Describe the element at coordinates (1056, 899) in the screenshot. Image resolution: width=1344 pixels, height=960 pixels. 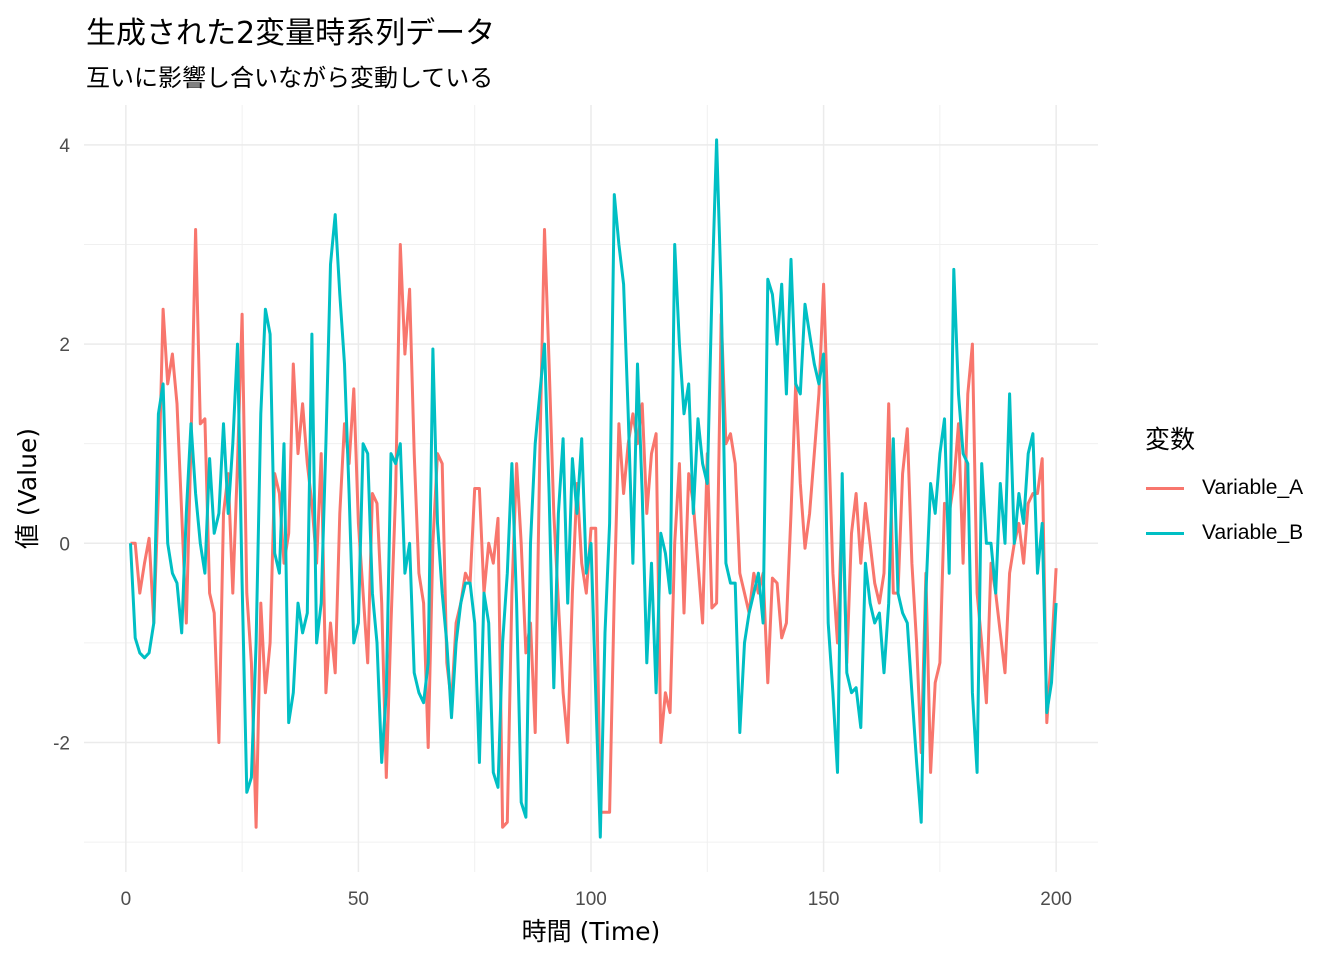
I see `x-tick-label: 200` at that location.